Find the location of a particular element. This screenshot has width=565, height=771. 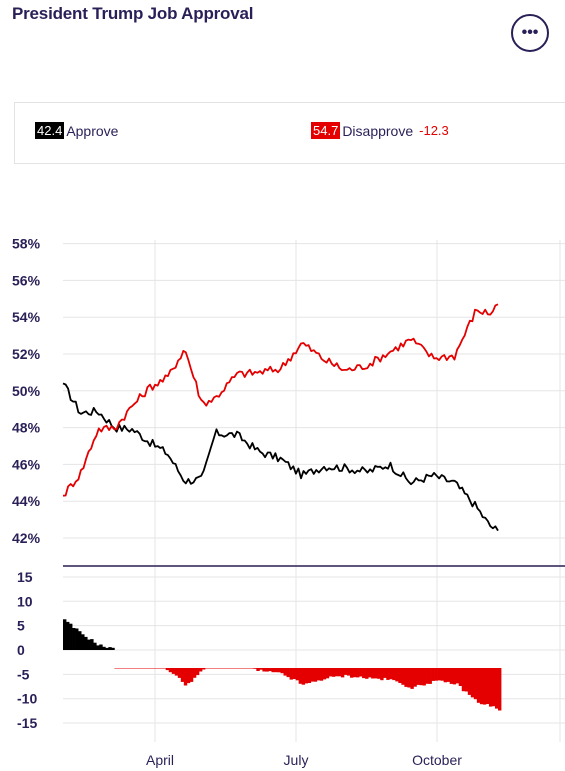

y-tick-label: 46% is located at coordinates (26, 464).